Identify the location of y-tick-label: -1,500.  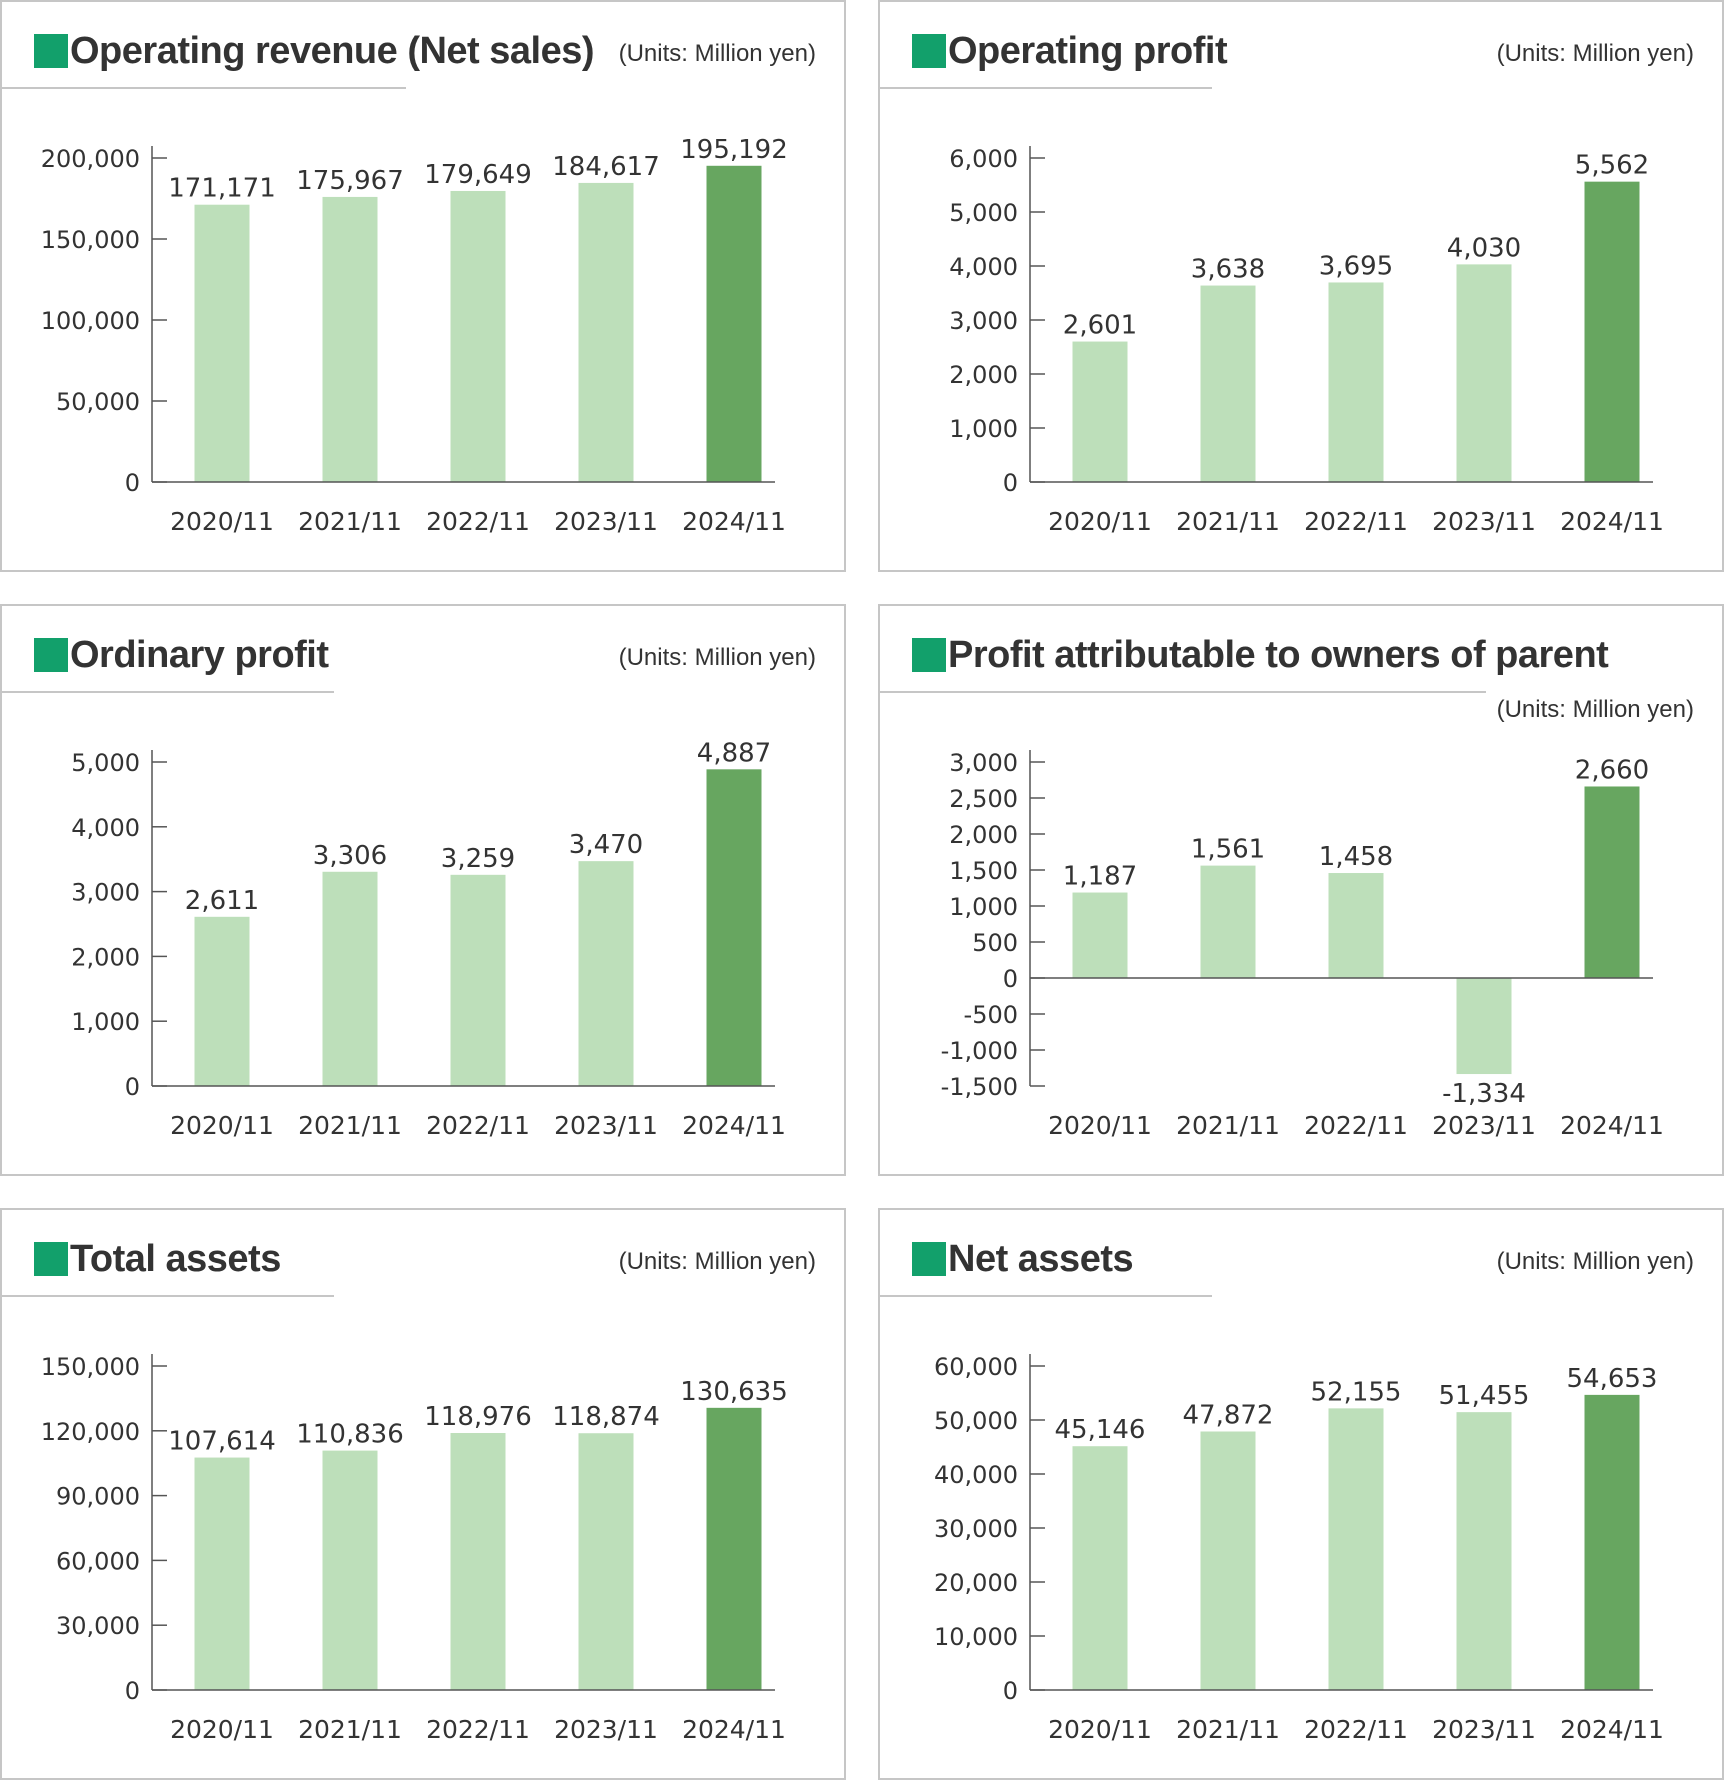
(979, 1087).